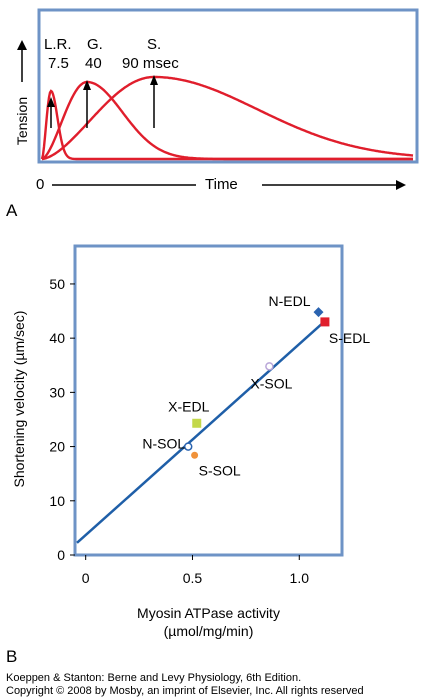 The width and height of the screenshot is (423, 700). What do you see at coordinates (197, 423) in the screenshot?
I see `point-x-edl` at bounding box center [197, 423].